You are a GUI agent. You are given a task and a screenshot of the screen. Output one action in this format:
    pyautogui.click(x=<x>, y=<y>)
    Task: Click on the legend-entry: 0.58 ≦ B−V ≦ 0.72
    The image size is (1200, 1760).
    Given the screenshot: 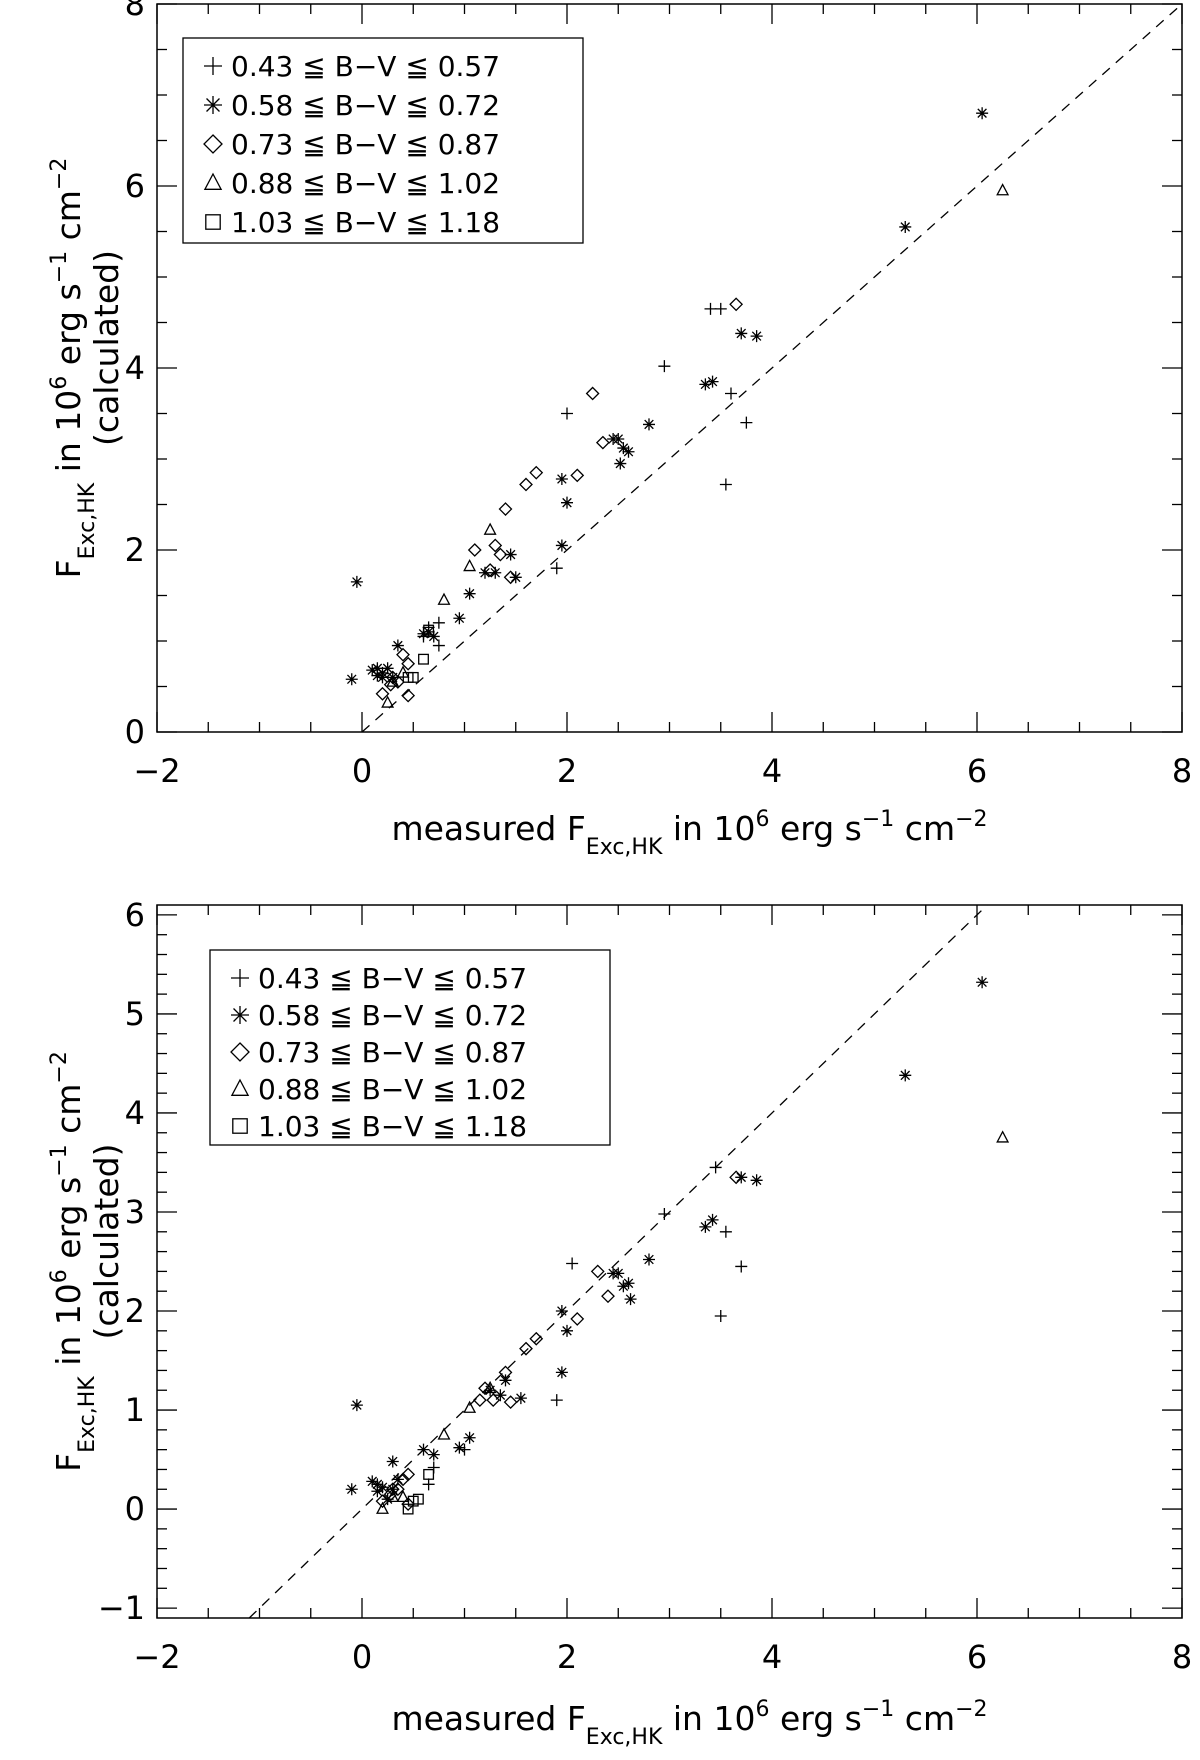 What is the action you would take?
    pyautogui.click(x=365, y=105)
    